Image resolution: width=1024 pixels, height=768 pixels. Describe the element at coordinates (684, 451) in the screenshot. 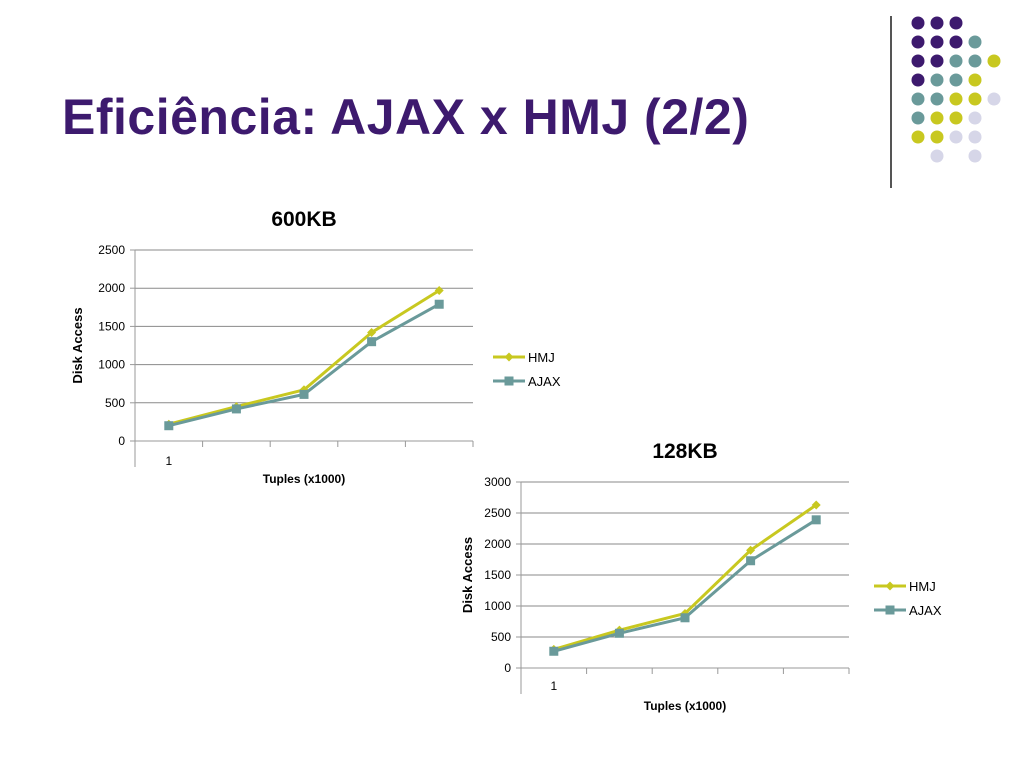

I see `chart-title: 128KB` at that location.